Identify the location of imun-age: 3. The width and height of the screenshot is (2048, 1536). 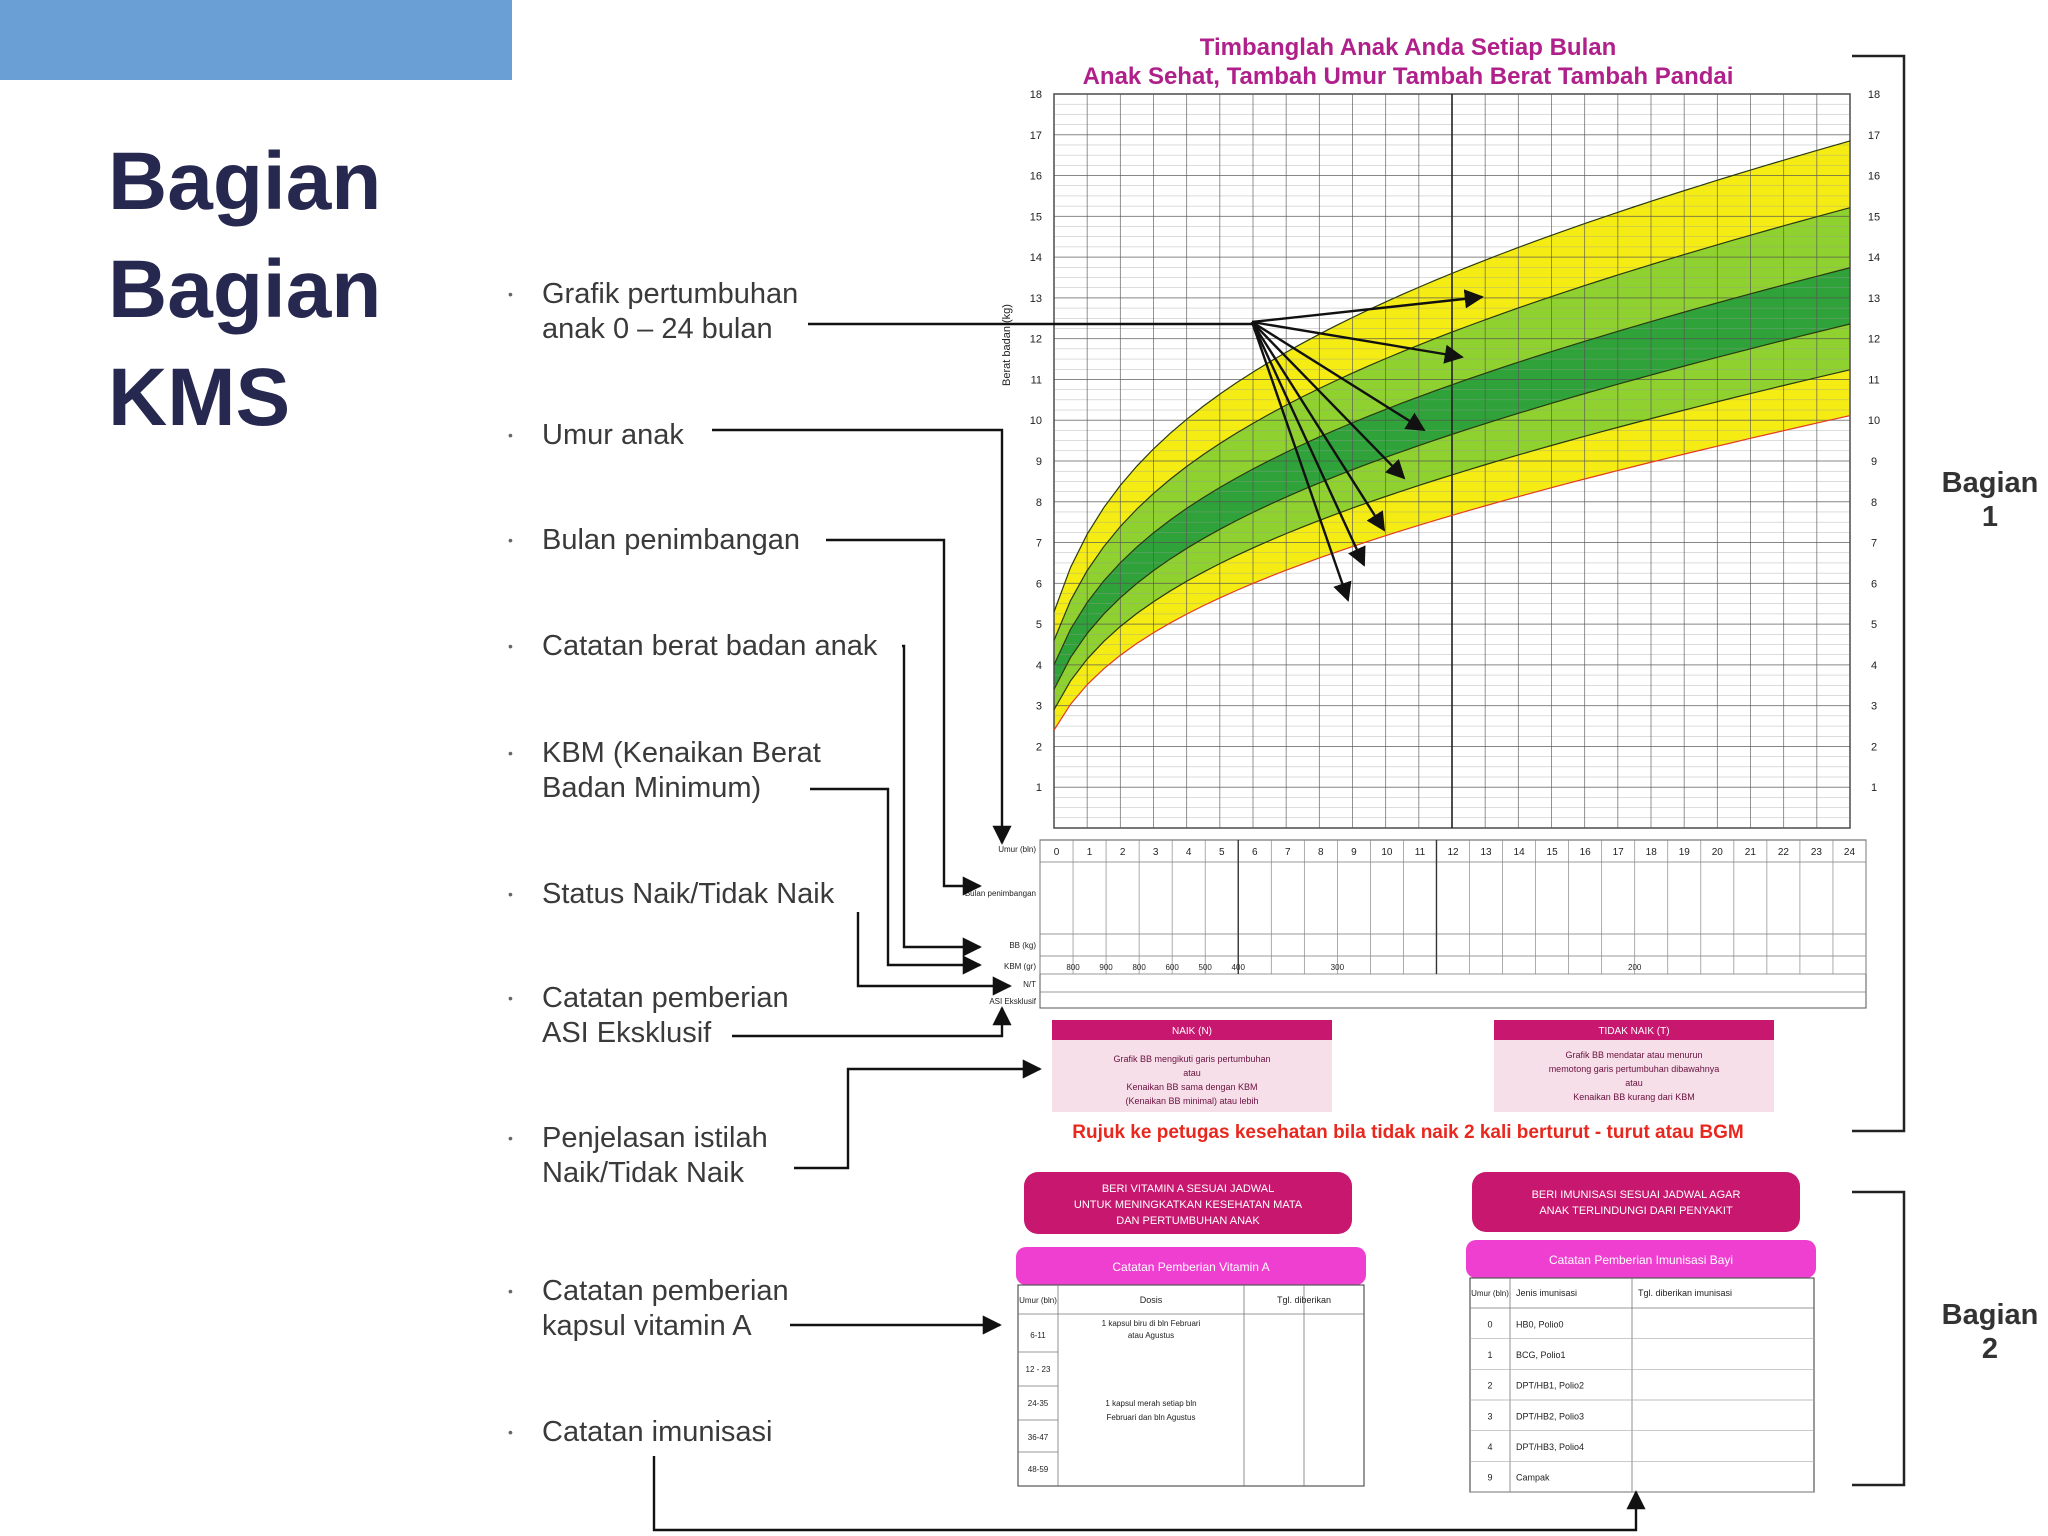
(1489, 1416).